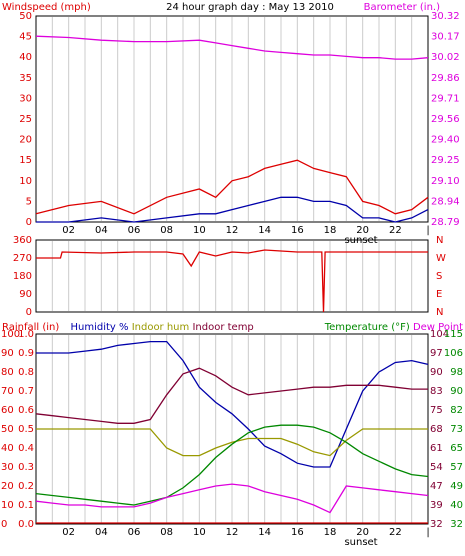 The width and height of the screenshot is (465, 556). Describe the element at coordinates (26, 524) in the screenshot. I see `bottom-left-inner-tick-label: 0.0` at that location.